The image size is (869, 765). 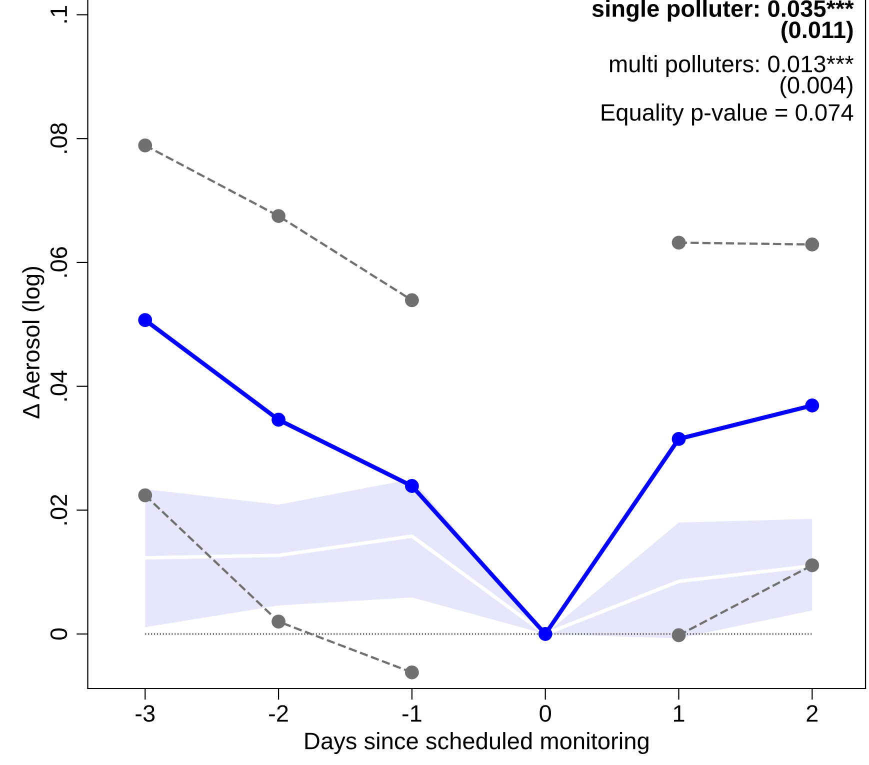 What do you see at coordinates (145, 713) in the screenshot?
I see `x-tick-label: -3` at bounding box center [145, 713].